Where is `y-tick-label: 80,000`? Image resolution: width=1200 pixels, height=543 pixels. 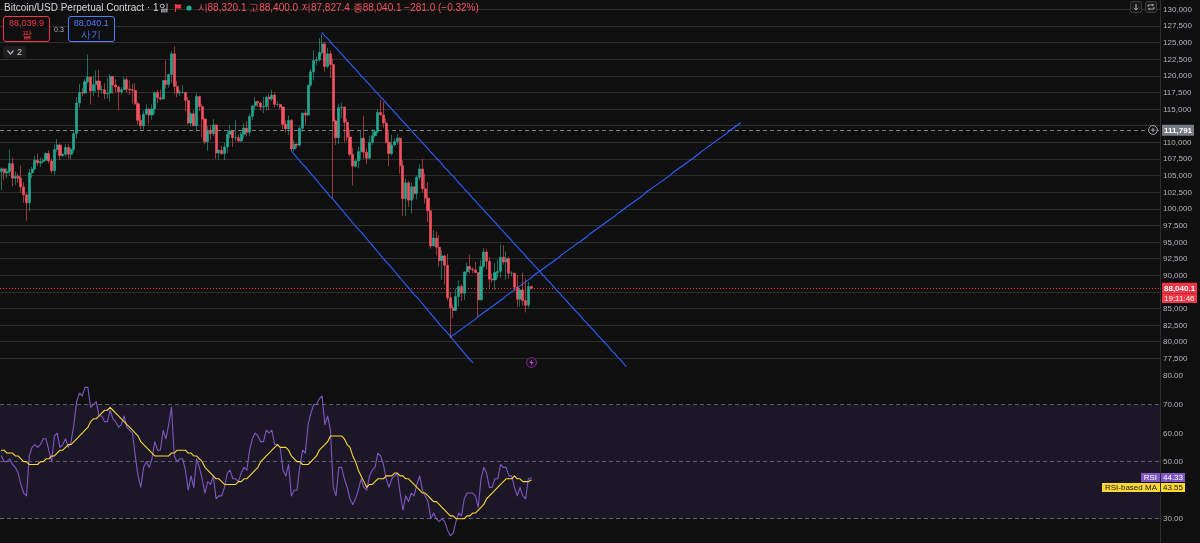 y-tick-label: 80,000 is located at coordinates (1176, 342).